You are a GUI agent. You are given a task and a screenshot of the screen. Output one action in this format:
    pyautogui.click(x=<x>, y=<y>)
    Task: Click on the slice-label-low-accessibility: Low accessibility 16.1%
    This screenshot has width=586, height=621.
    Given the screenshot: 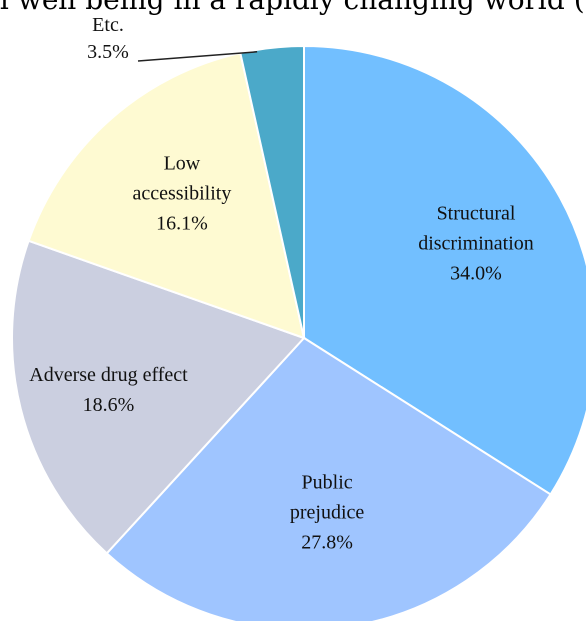 What is the action you would take?
    pyautogui.click(x=181, y=193)
    